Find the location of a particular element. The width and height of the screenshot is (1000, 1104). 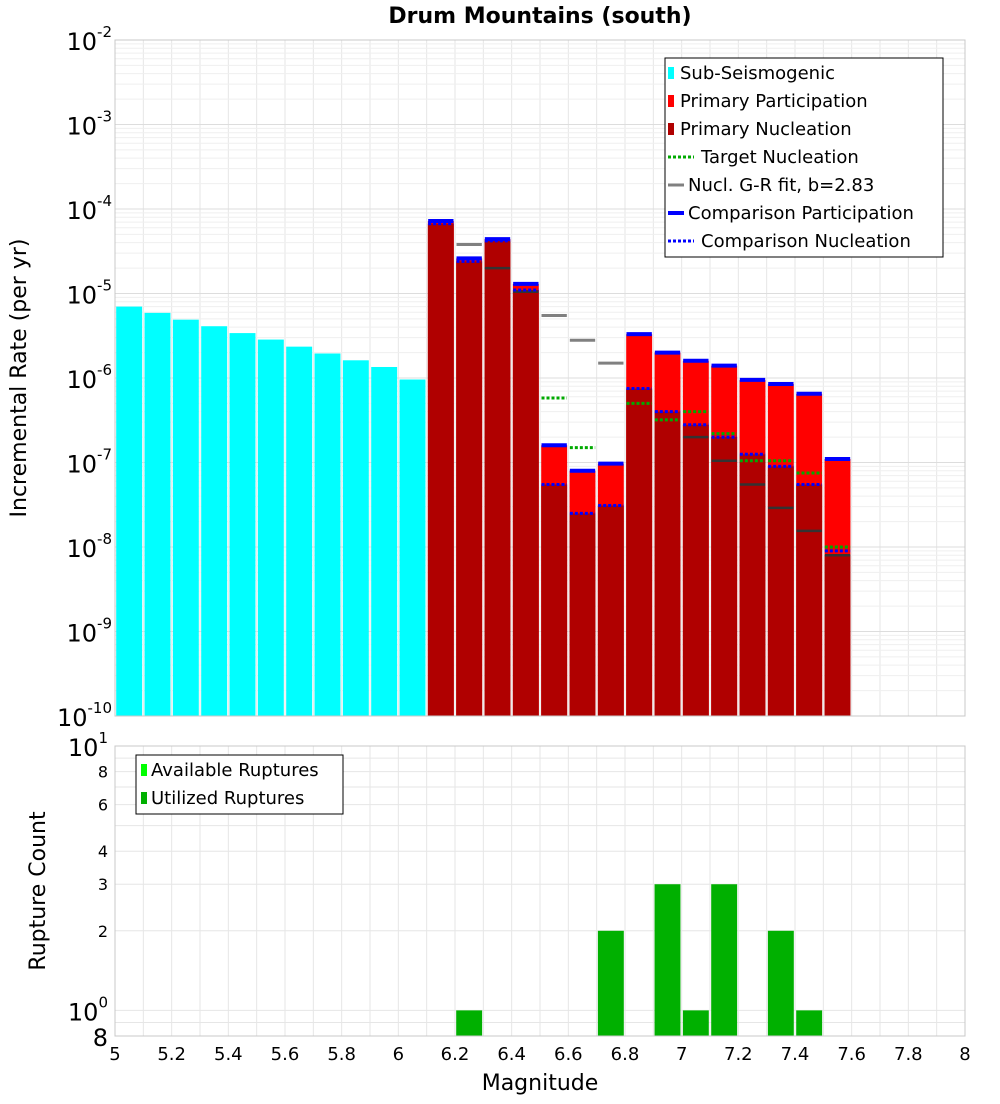

x-tick-label: 6.6 is located at coordinates (568, 1054).